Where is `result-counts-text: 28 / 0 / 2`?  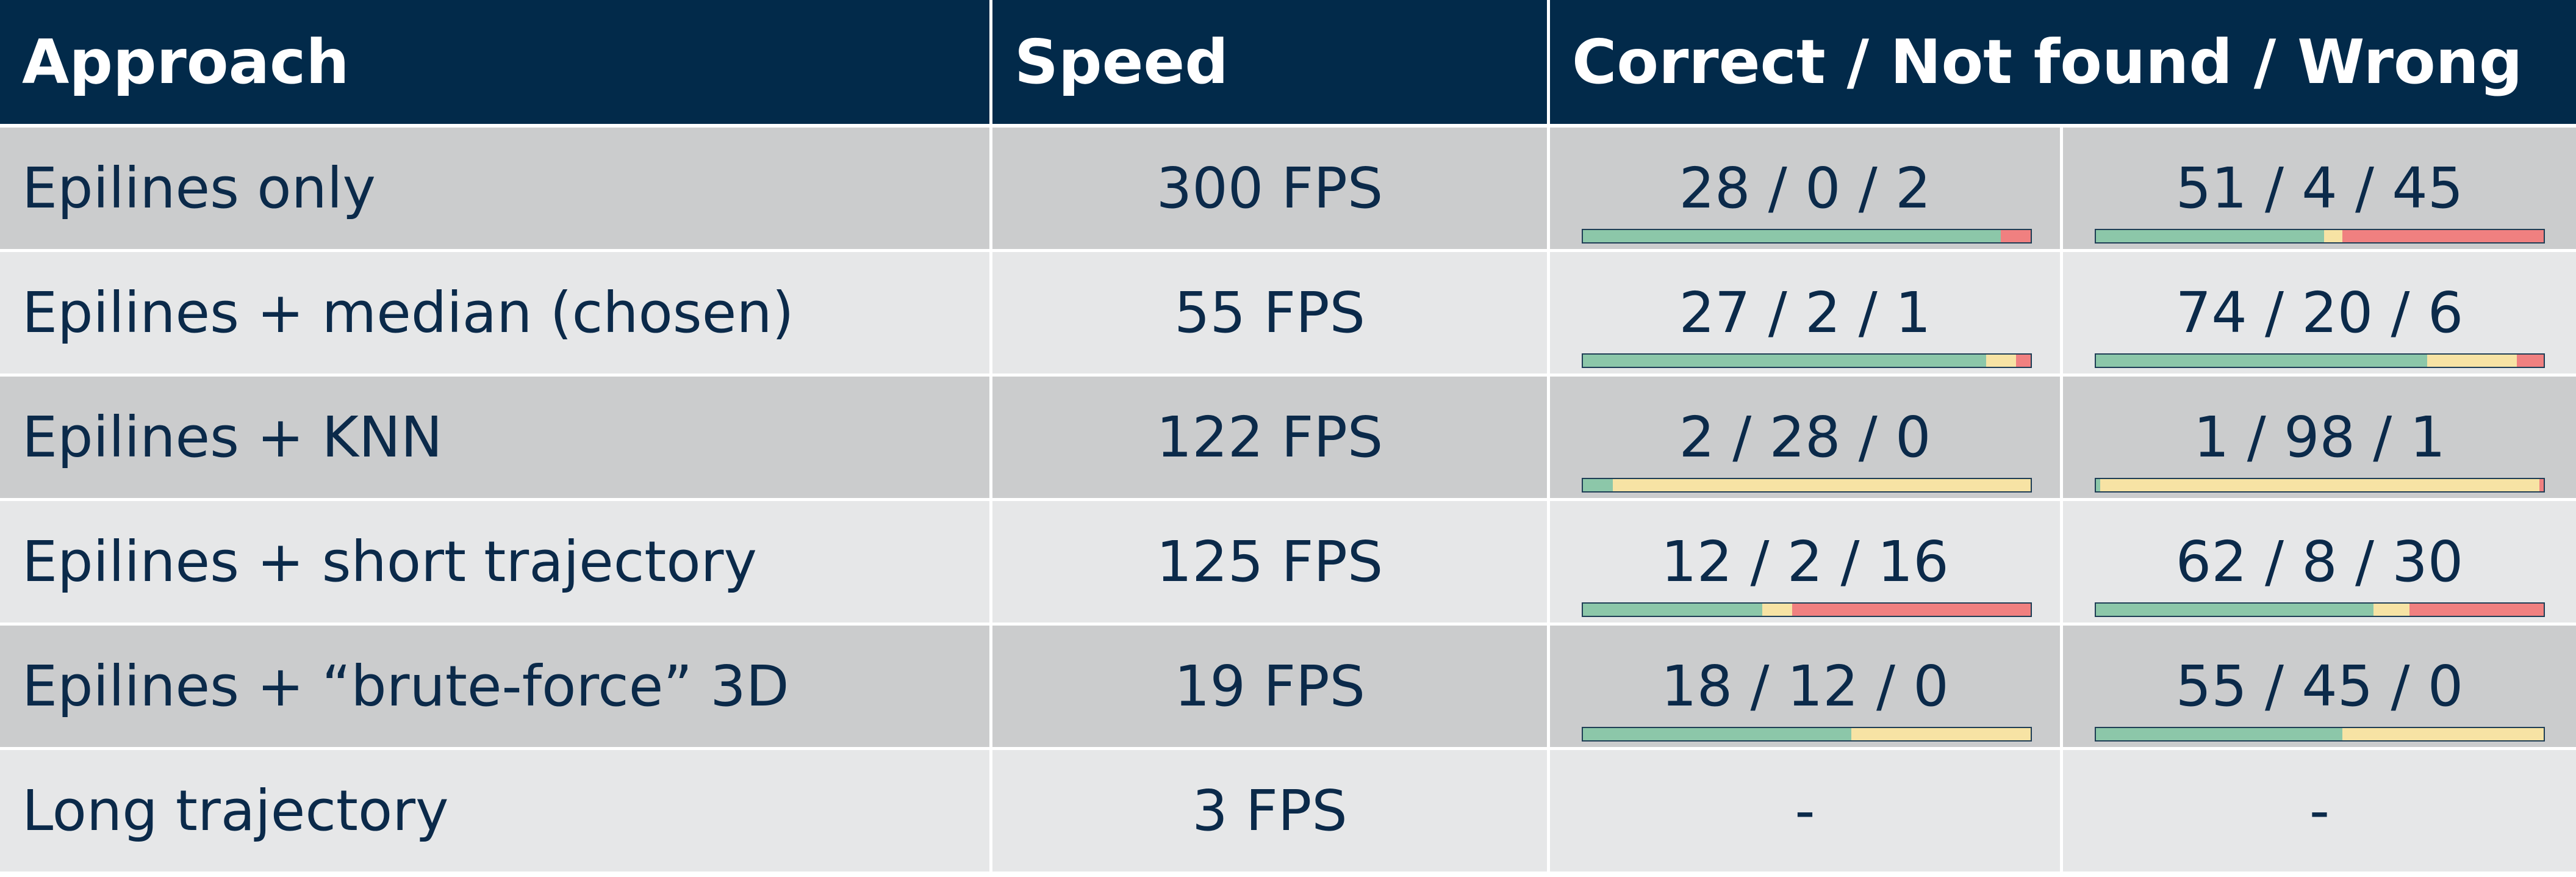 result-counts-text: 28 / 0 / 2 is located at coordinates (1805, 188).